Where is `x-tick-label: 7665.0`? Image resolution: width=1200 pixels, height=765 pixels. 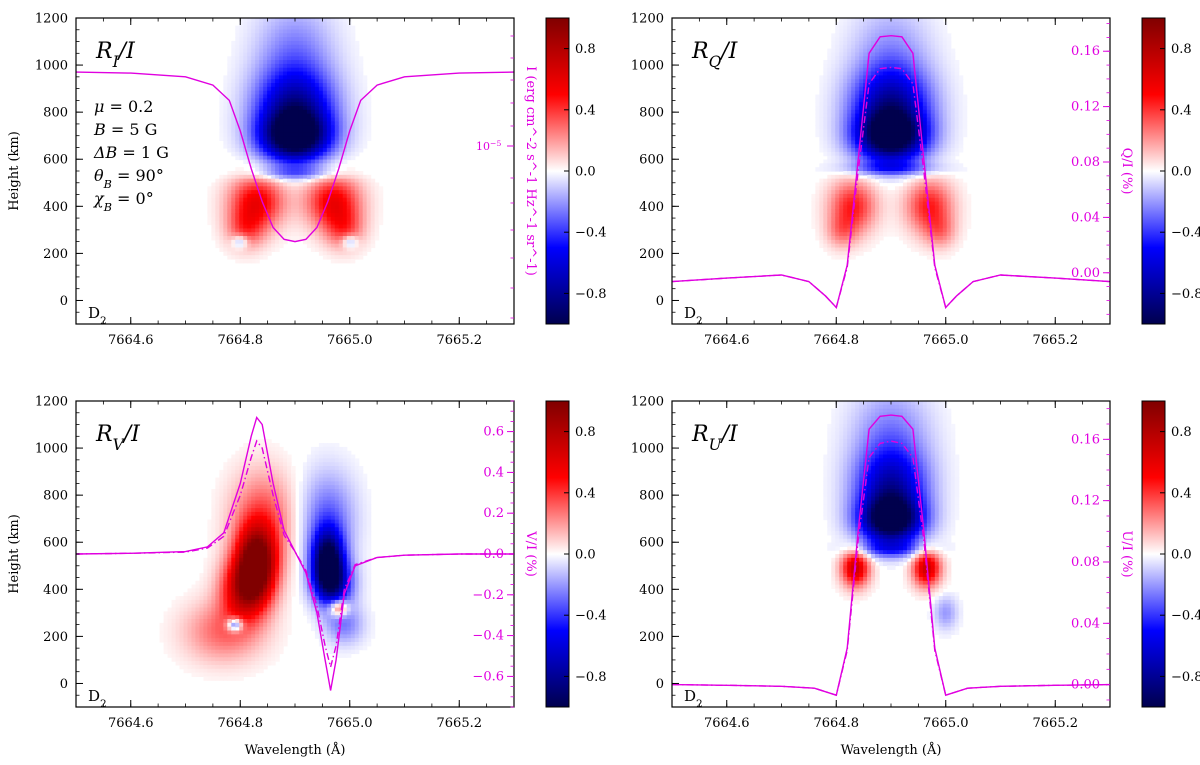 x-tick-label: 7665.0 is located at coordinates (350, 340).